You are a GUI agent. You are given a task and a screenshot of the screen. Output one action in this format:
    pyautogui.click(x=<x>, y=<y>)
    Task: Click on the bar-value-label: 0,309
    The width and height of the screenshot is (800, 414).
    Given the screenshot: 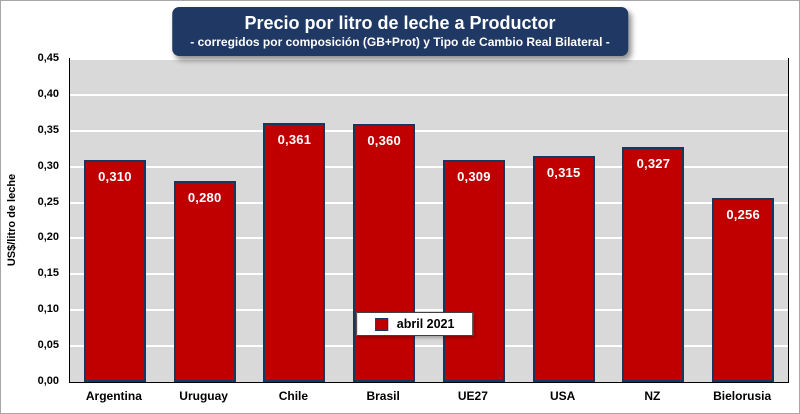 What is the action you would take?
    pyautogui.click(x=474, y=177)
    